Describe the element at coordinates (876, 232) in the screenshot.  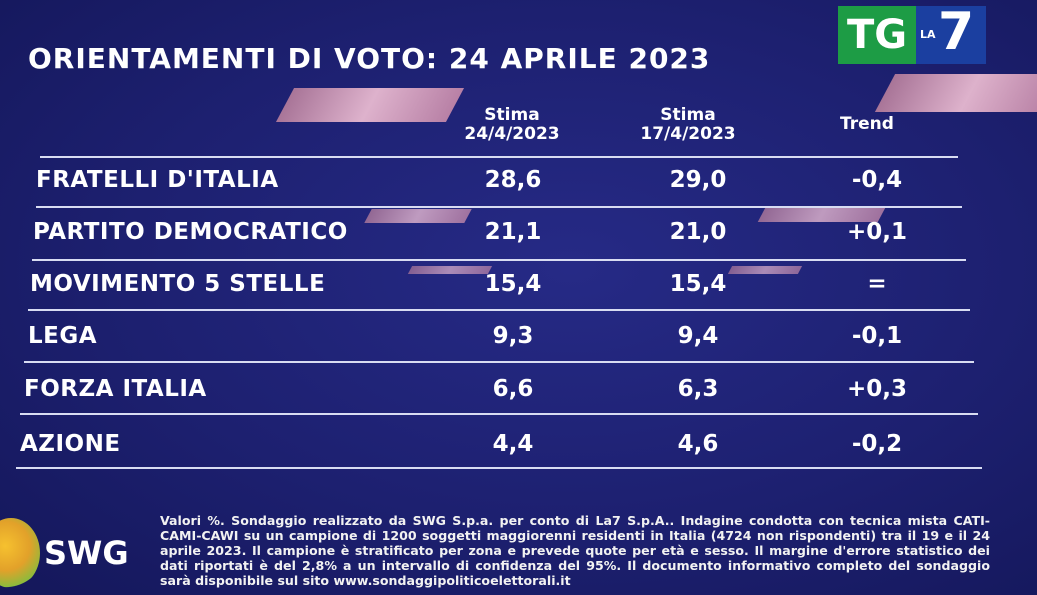
I see `value-trend: +0,1` at that location.